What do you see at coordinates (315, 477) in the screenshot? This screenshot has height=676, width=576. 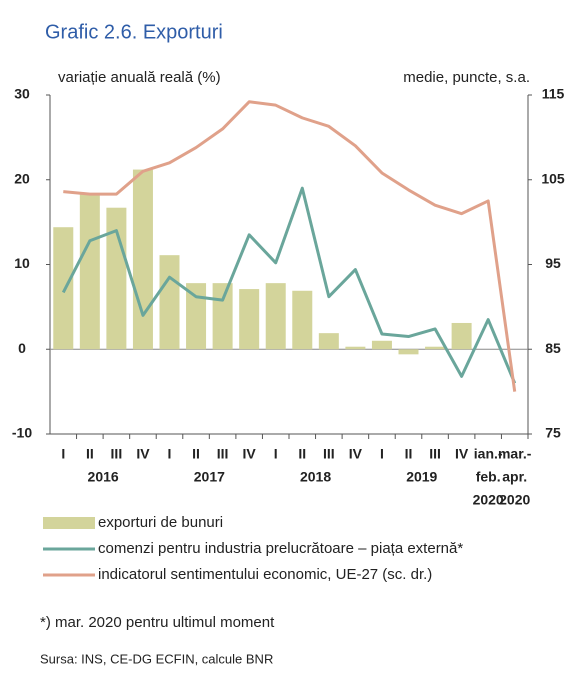 I see `x-group-label: 2018` at bounding box center [315, 477].